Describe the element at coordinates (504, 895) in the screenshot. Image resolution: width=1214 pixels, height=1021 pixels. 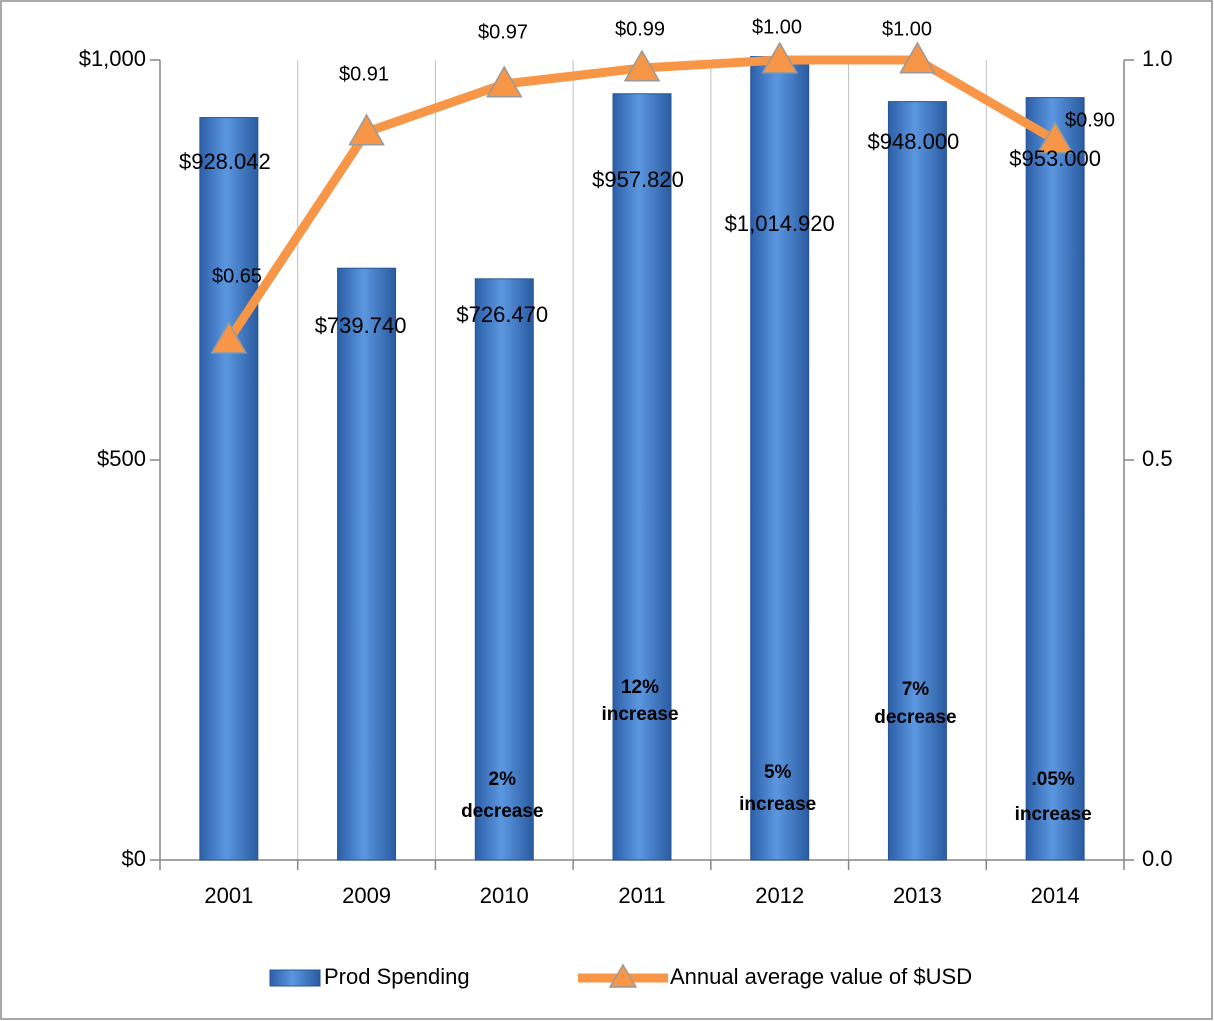
I see `x-tick-label: 2010` at that location.